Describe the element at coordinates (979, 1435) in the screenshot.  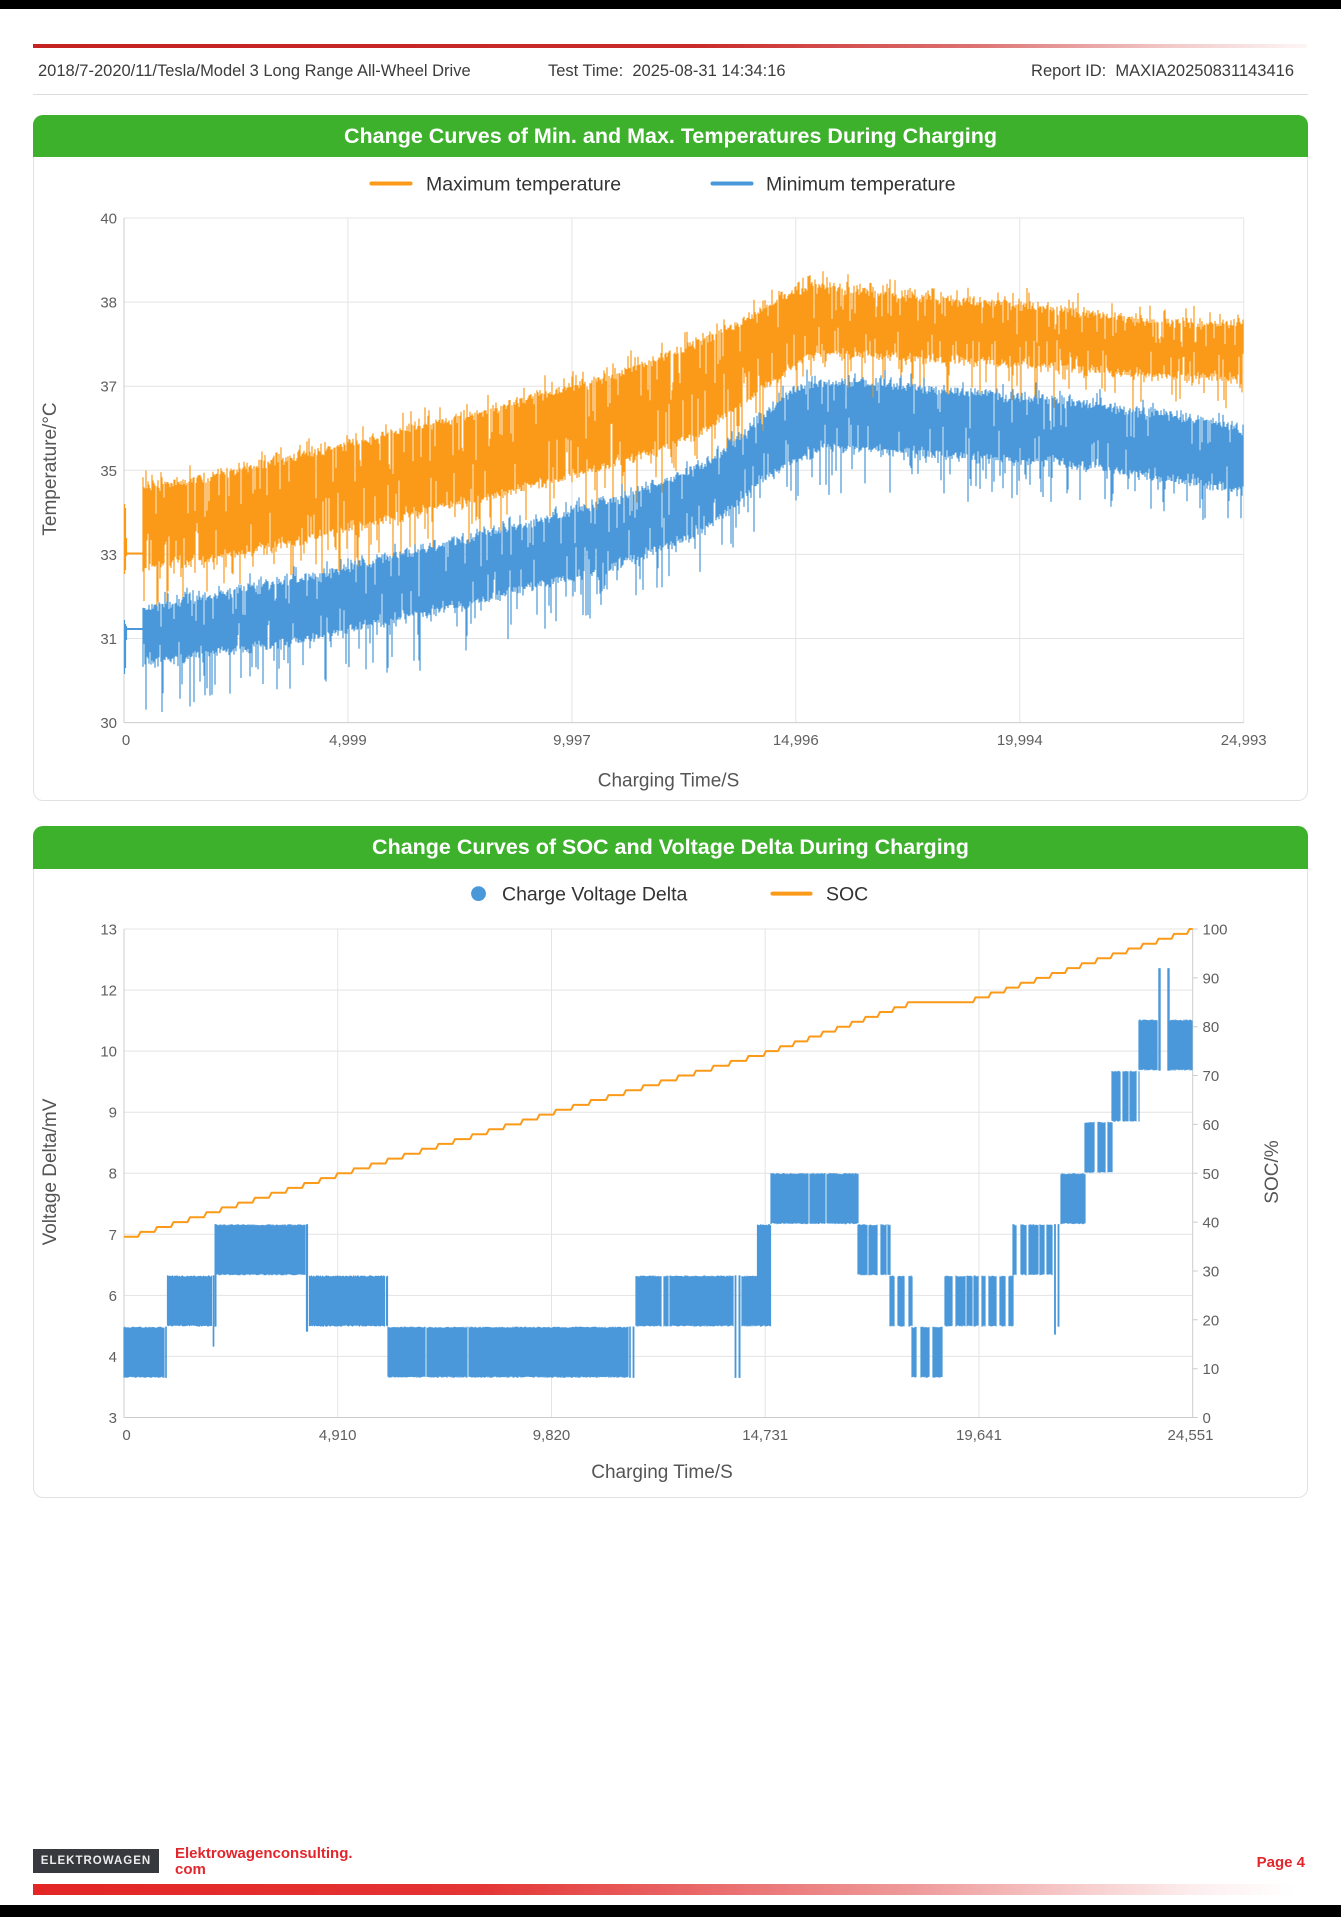
I see `svg-text: 19,641` at that location.